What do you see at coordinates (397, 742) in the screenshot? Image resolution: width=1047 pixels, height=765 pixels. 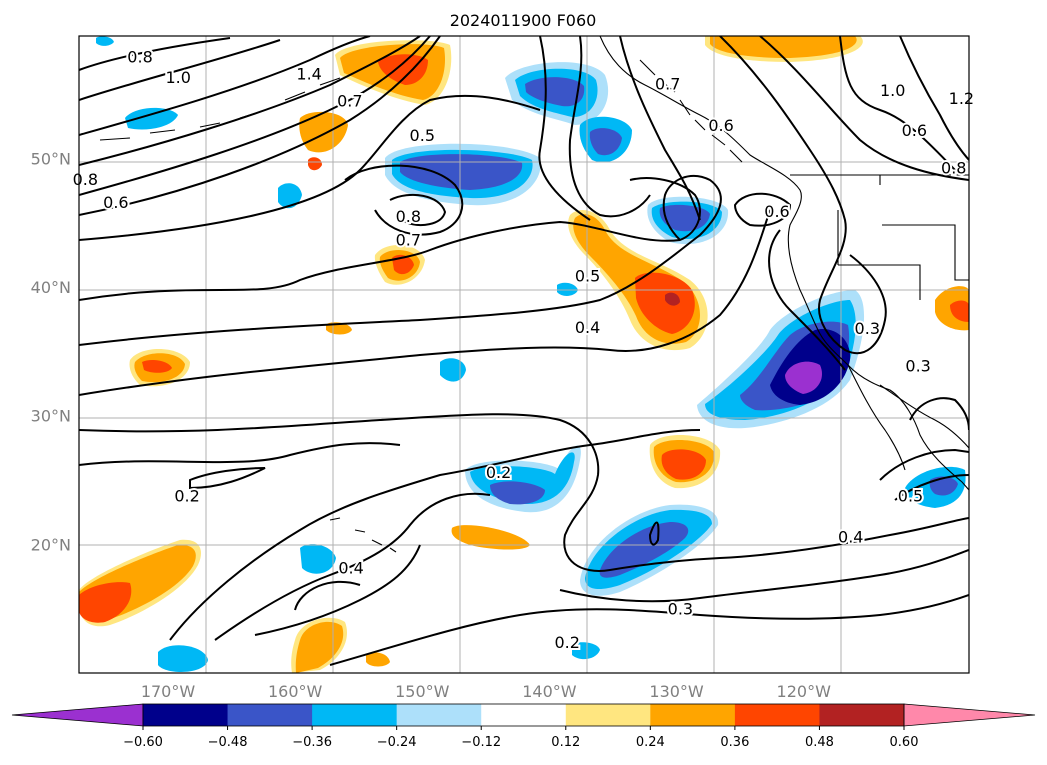 I see `colorbar-tick-label: −0.24` at bounding box center [397, 742].